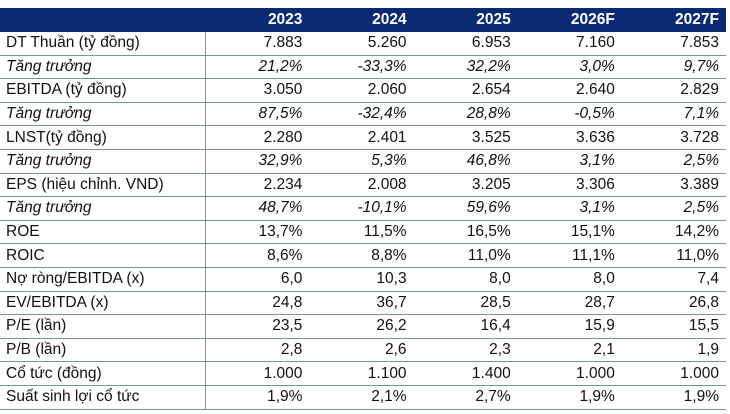 The width and height of the screenshot is (730, 414). What do you see at coordinates (673, 90) in the screenshot?
I see `row-value-2027f: 2.829` at bounding box center [673, 90].